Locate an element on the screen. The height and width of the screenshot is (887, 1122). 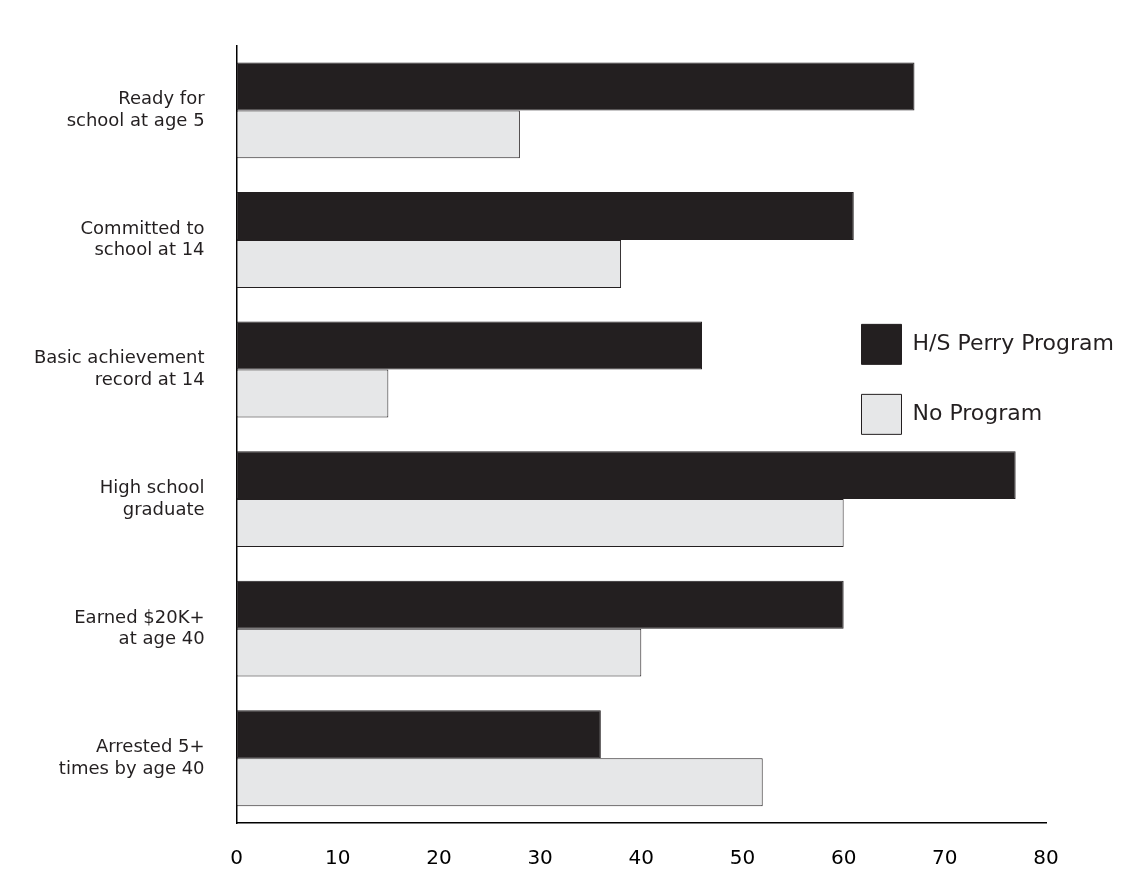
x-tick-label: 40 is located at coordinates (641, 857).